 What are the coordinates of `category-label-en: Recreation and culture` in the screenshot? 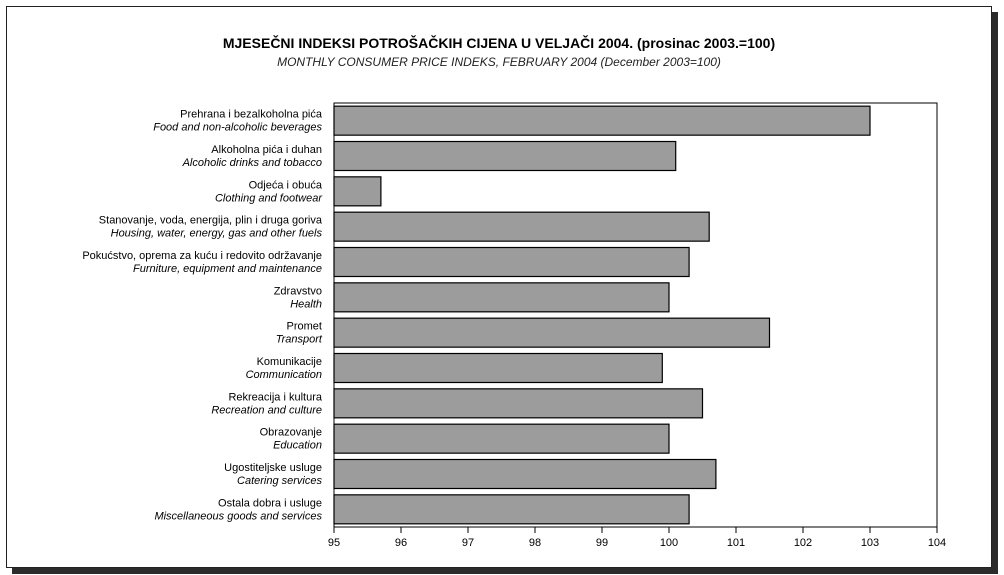 It's located at (266, 410).